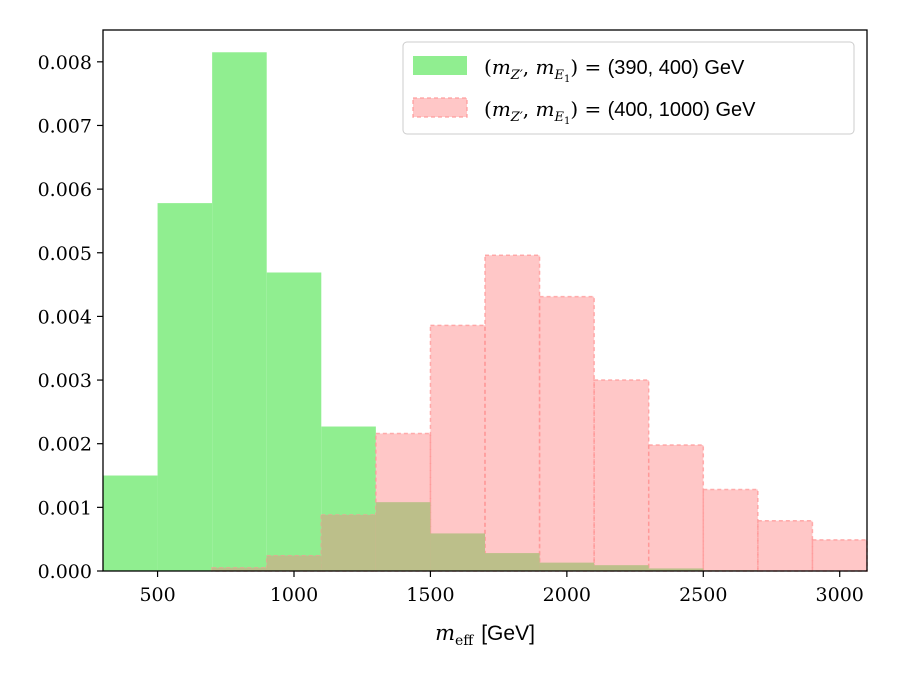 The height and width of the screenshot is (674, 899). What do you see at coordinates (157, 595) in the screenshot?
I see `x-tick-label: 500` at bounding box center [157, 595].